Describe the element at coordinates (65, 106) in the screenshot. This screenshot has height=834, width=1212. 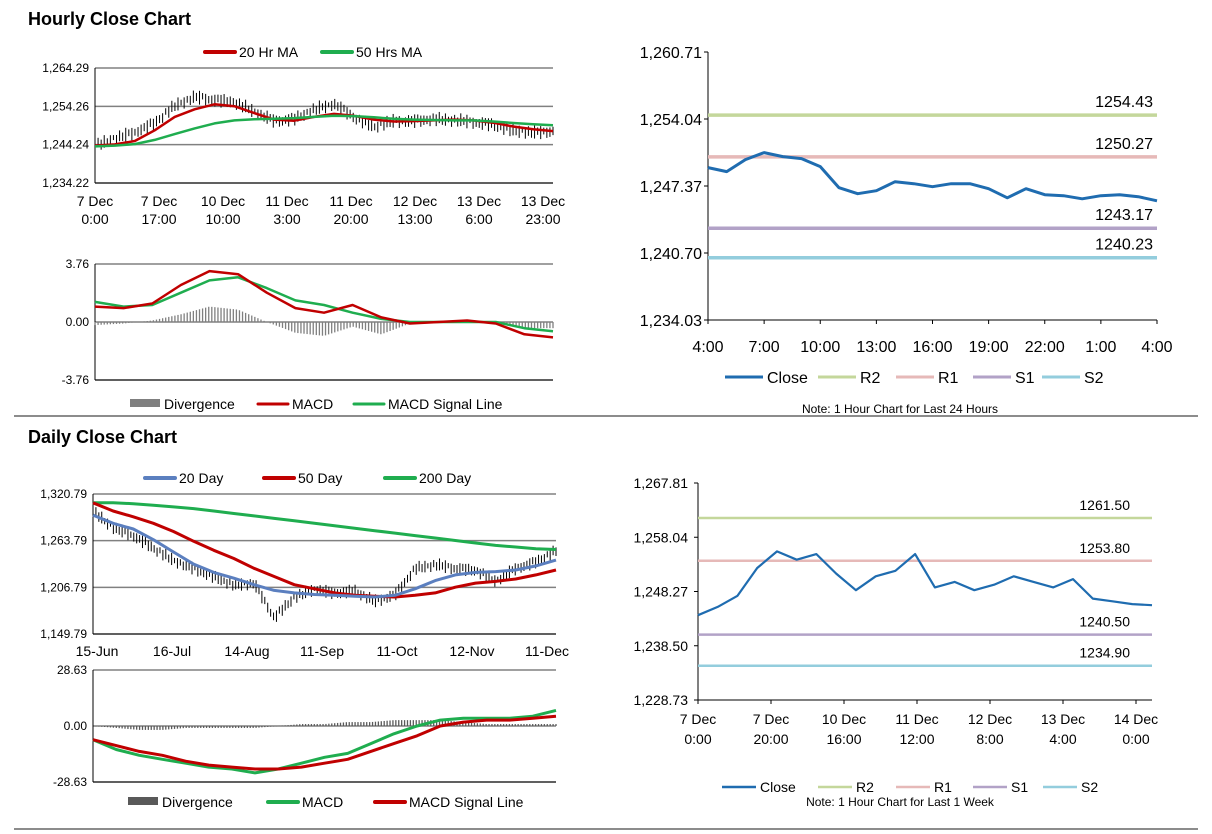
I see `hourly-price-ytick-label: 1,254.26` at that location.